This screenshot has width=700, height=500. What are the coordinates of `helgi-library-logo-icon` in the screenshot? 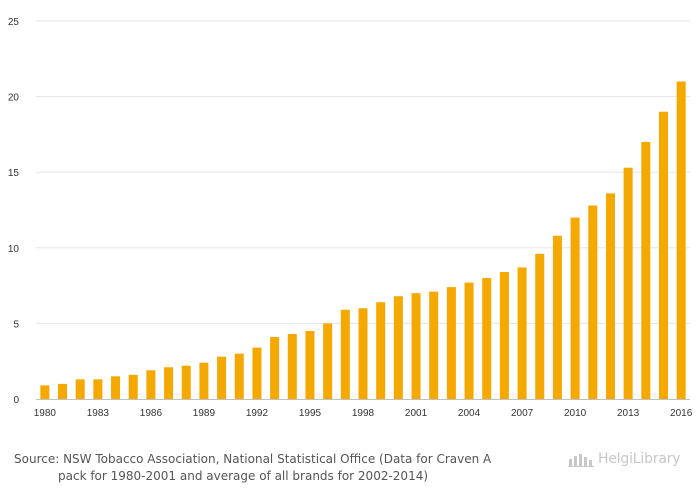 It's located at (581, 460).